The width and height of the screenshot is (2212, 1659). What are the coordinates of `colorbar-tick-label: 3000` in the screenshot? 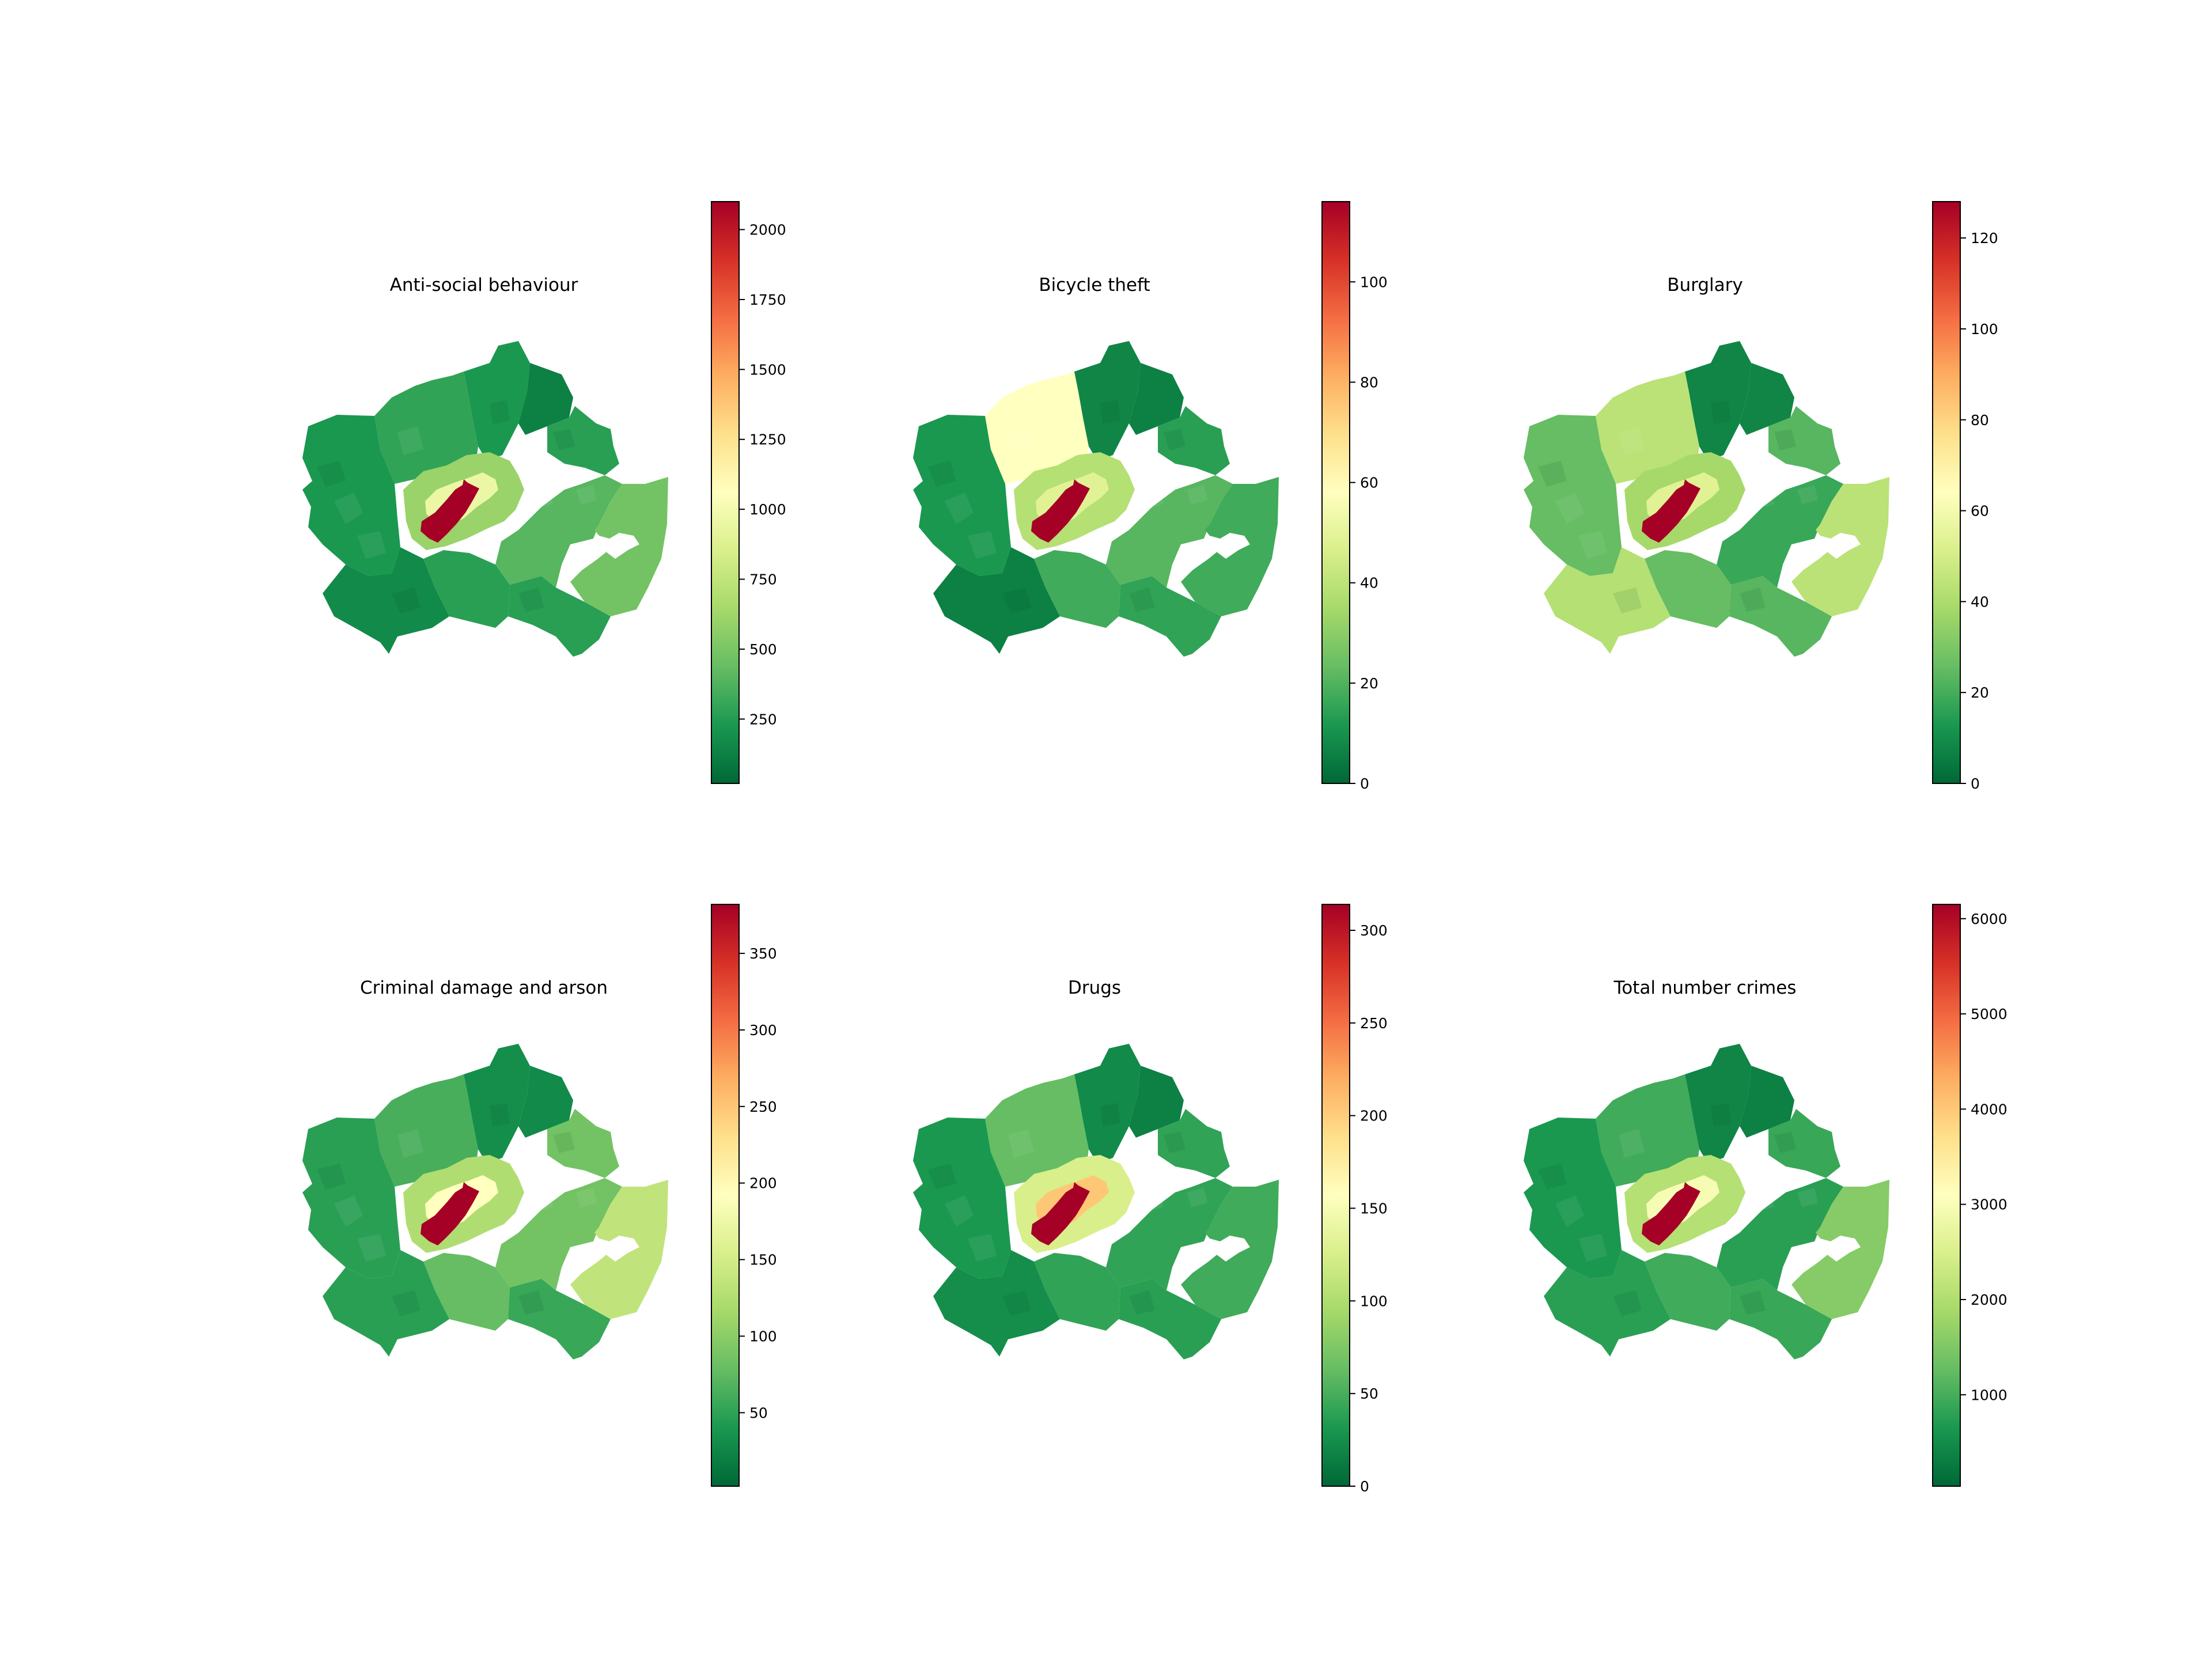 It's located at (1989, 1204).